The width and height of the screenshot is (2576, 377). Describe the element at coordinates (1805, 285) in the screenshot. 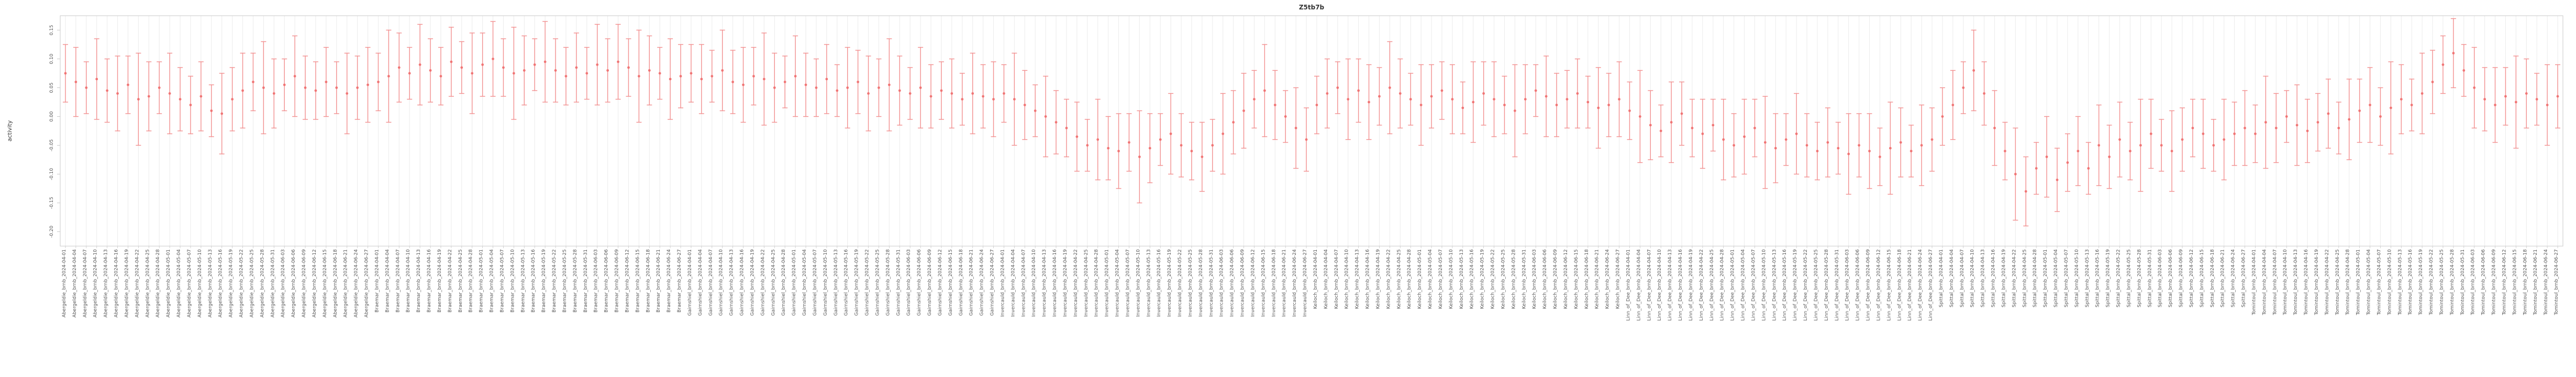

I see `x-tick-label: Linn_of_Dee_brnb_2024-05-22` at that location.